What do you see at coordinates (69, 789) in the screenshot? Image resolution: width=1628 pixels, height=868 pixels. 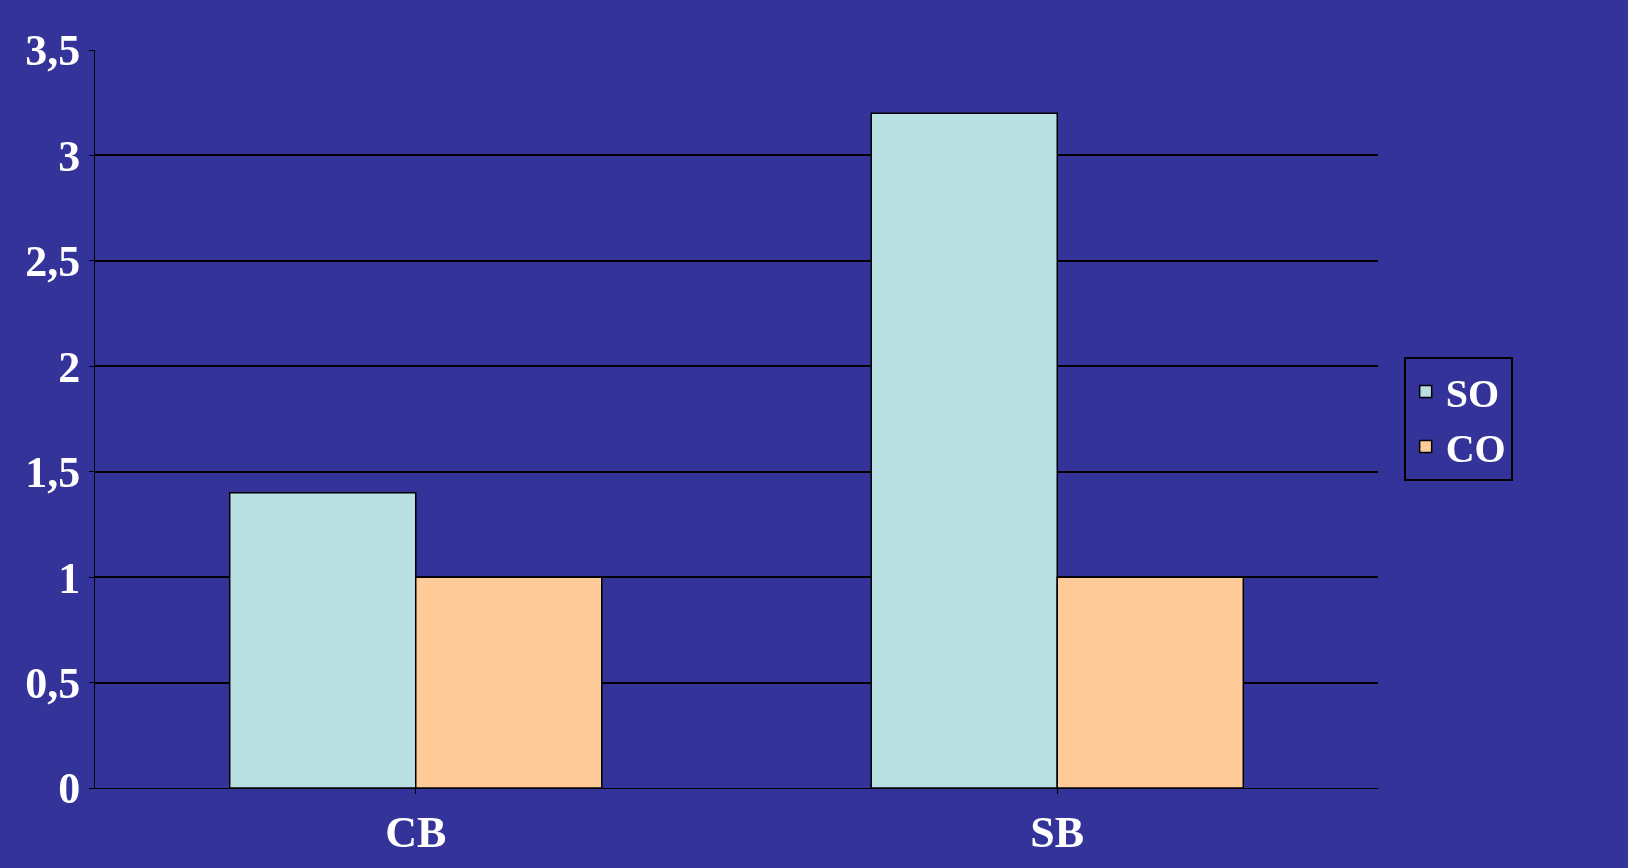 I see `y-tick-label: 0` at bounding box center [69, 789].